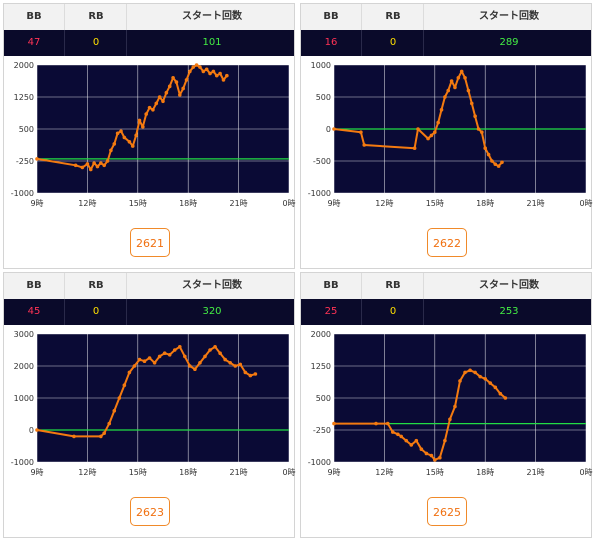  What do you see at coordinates (34, 42) in the screenshot?
I see `bb-count: 47` at bounding box center [34, 42].